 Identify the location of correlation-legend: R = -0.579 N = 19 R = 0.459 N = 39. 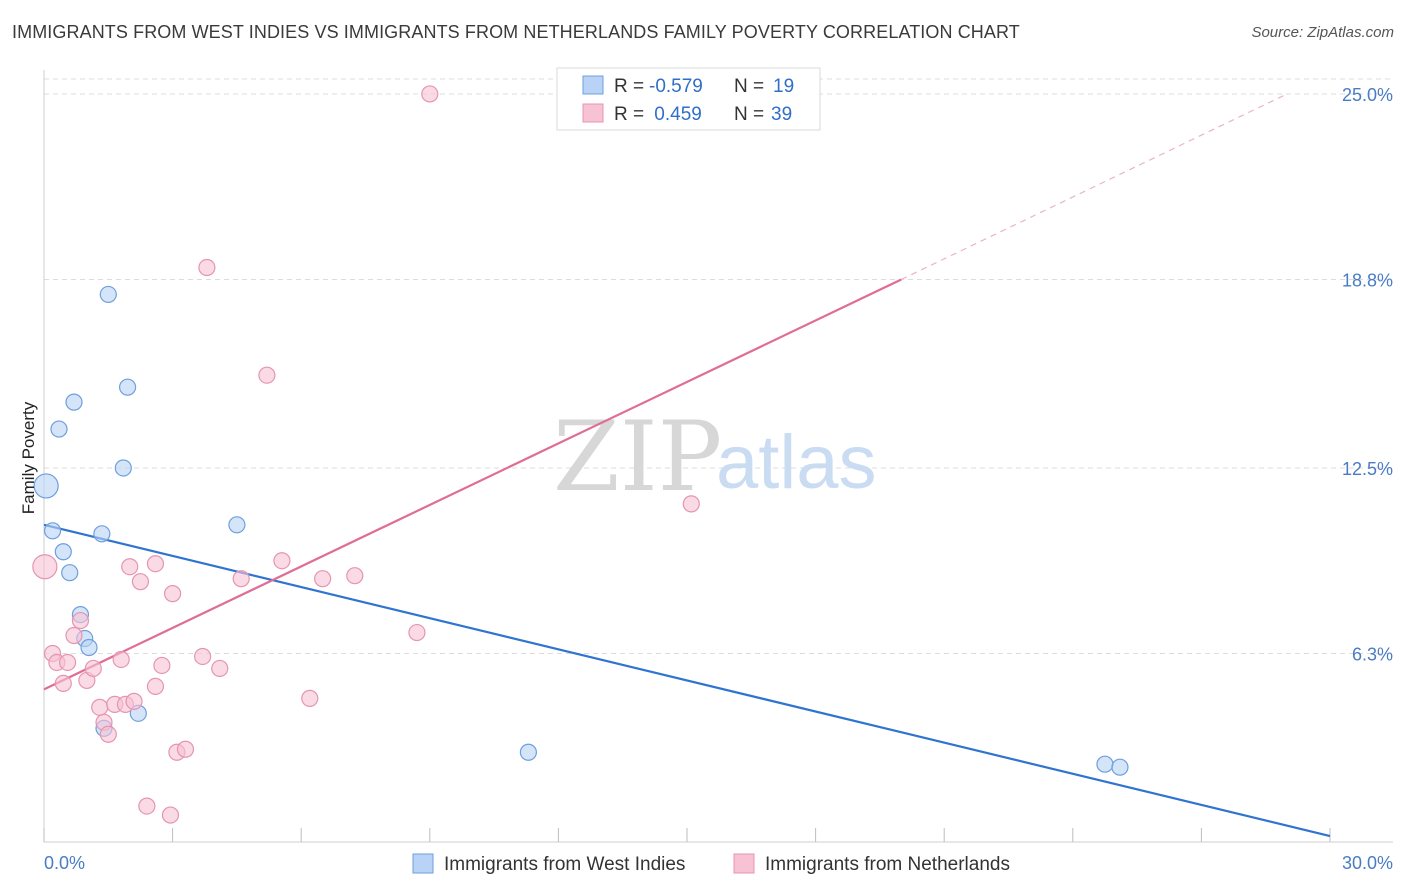
(688, 99).